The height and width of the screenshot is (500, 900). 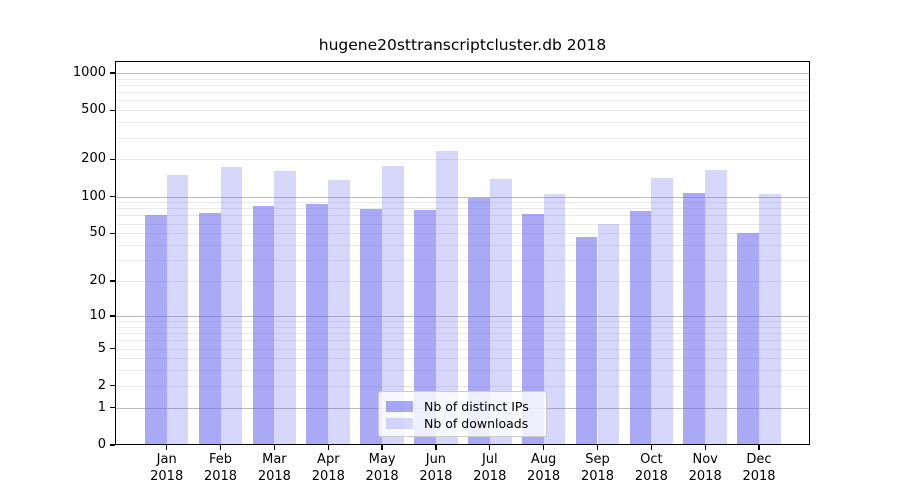 I want to click on x-tick-month: Jan, so click(x=166, y=459).